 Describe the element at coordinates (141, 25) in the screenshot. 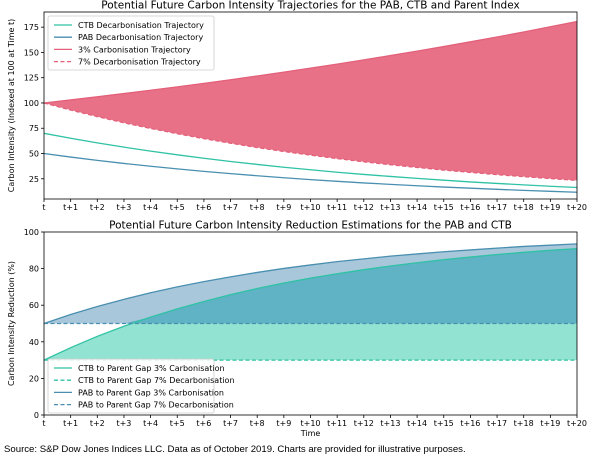

I see `chart-1-legend-label-1: CTB Decarbonisation Trajectory` at that location.